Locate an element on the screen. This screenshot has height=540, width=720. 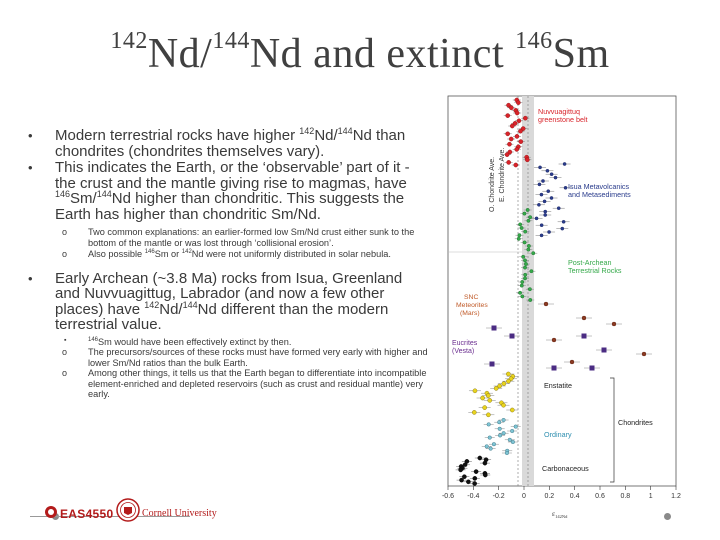
eucrites-label-1: Eucrites is located at coordinates (465, 343).